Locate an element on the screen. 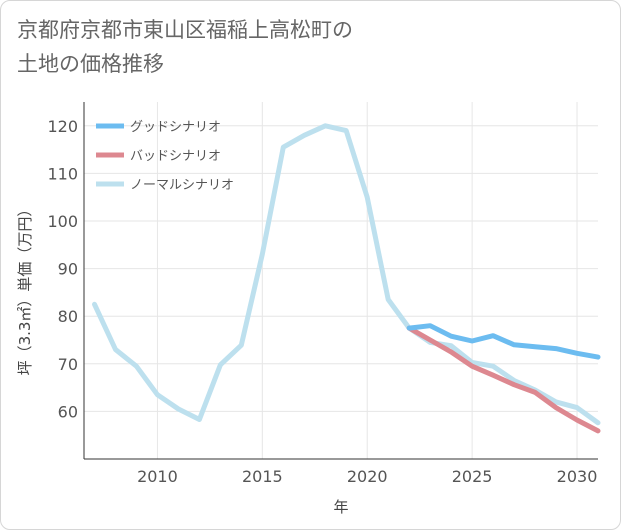  x-tick-label: 2020 is located at coordinates (367, 476).